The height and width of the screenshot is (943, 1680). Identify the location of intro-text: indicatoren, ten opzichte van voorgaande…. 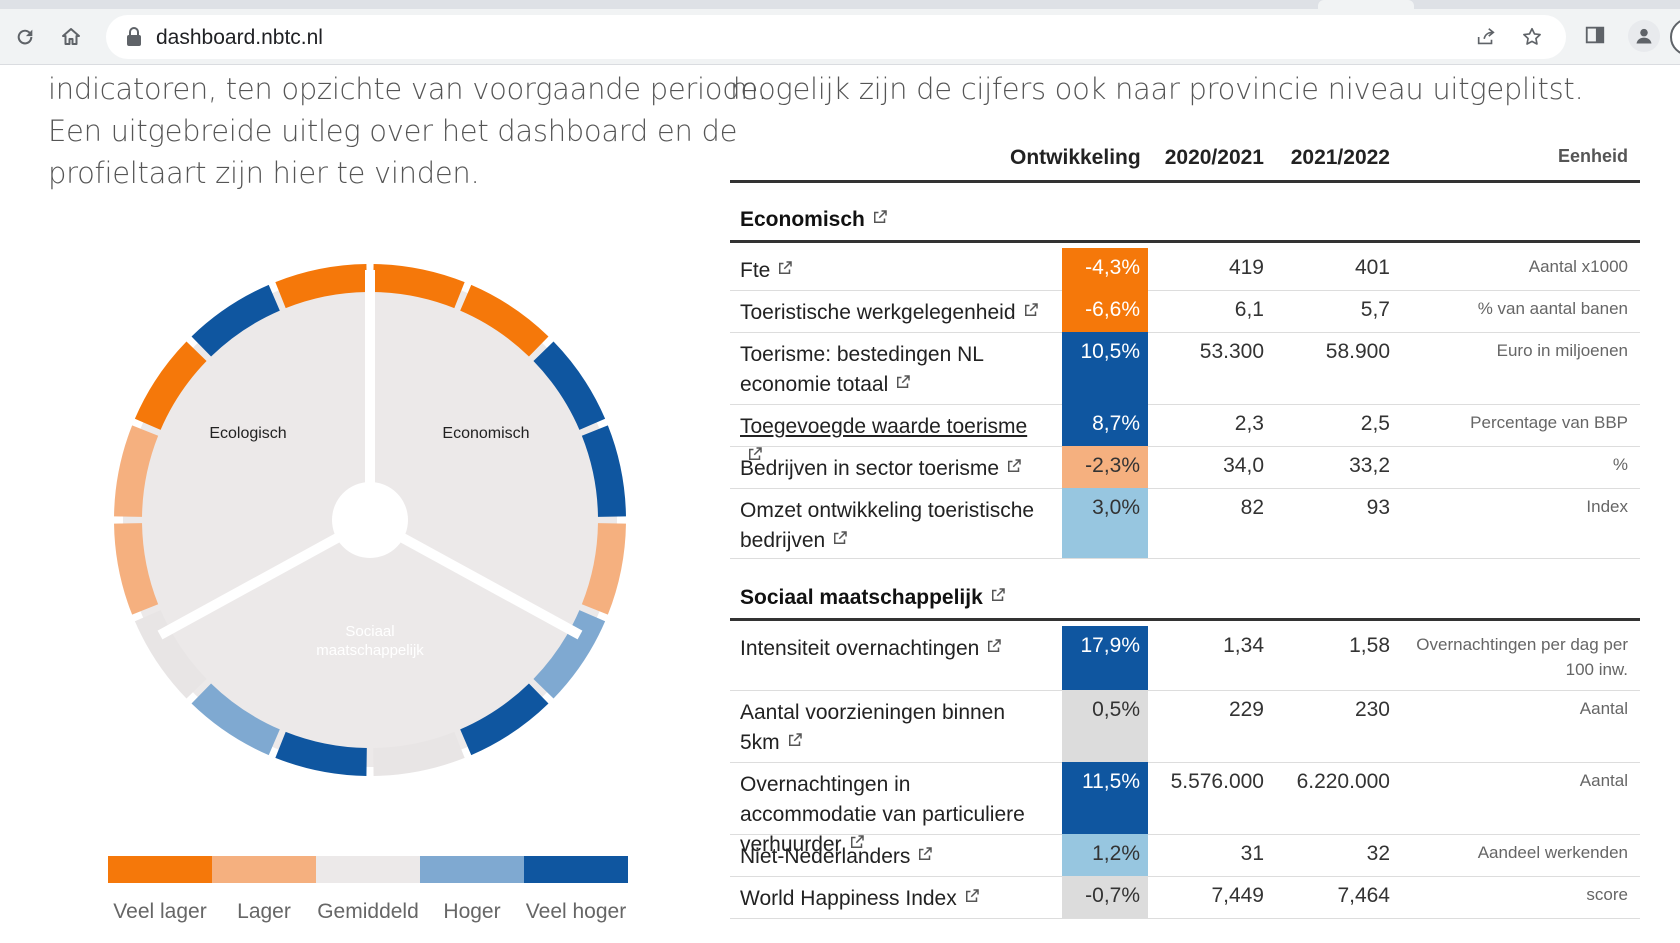
(407, 131).